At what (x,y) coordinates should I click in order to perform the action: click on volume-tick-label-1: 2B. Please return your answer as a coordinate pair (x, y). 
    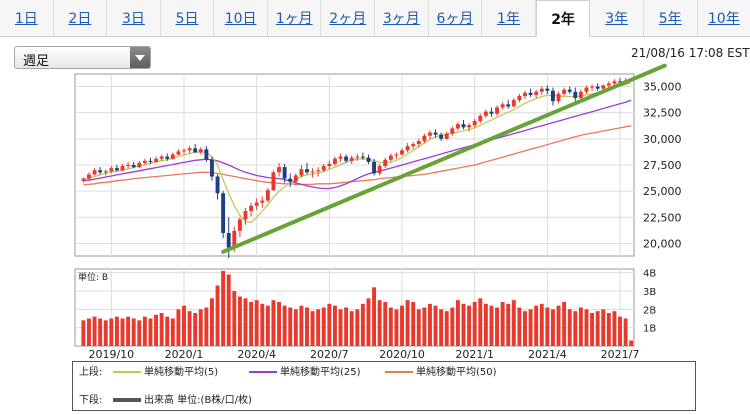
    Looking at the image, I should click on (649, 310).